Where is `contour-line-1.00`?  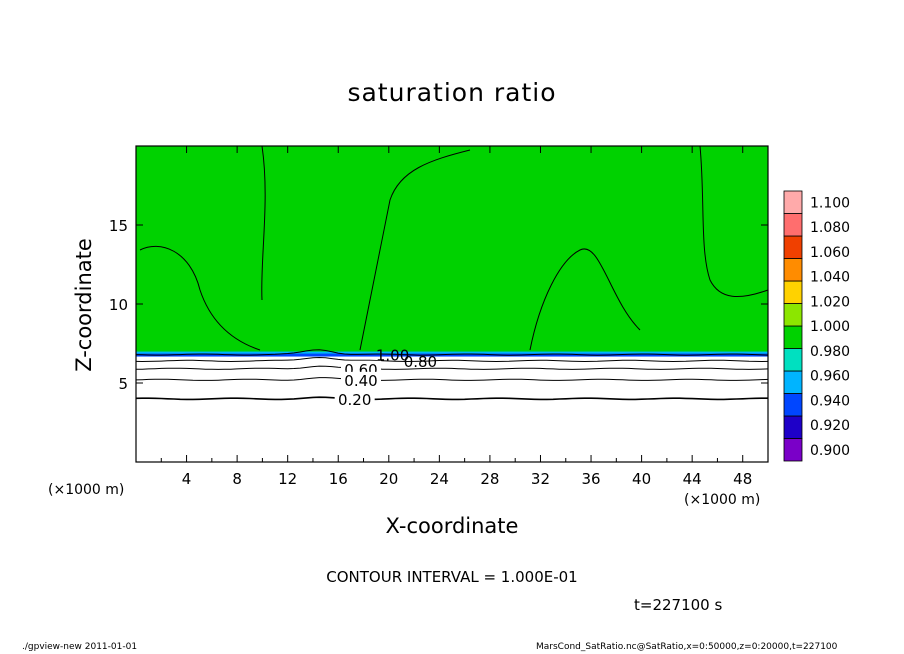
contour-line-1.00 is located at coordinates (452, 352).